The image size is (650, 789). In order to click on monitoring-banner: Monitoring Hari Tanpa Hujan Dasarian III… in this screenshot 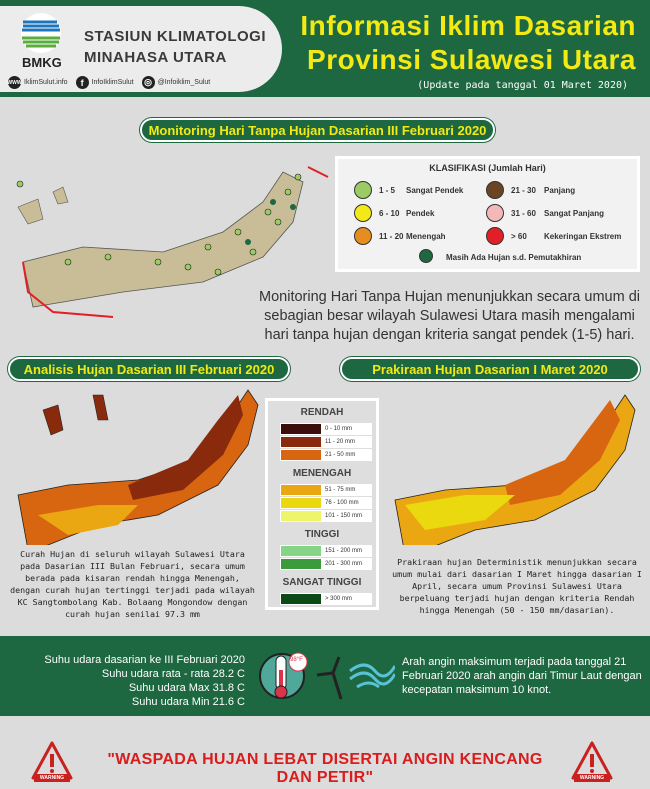, I will do `click(317, 130)`.